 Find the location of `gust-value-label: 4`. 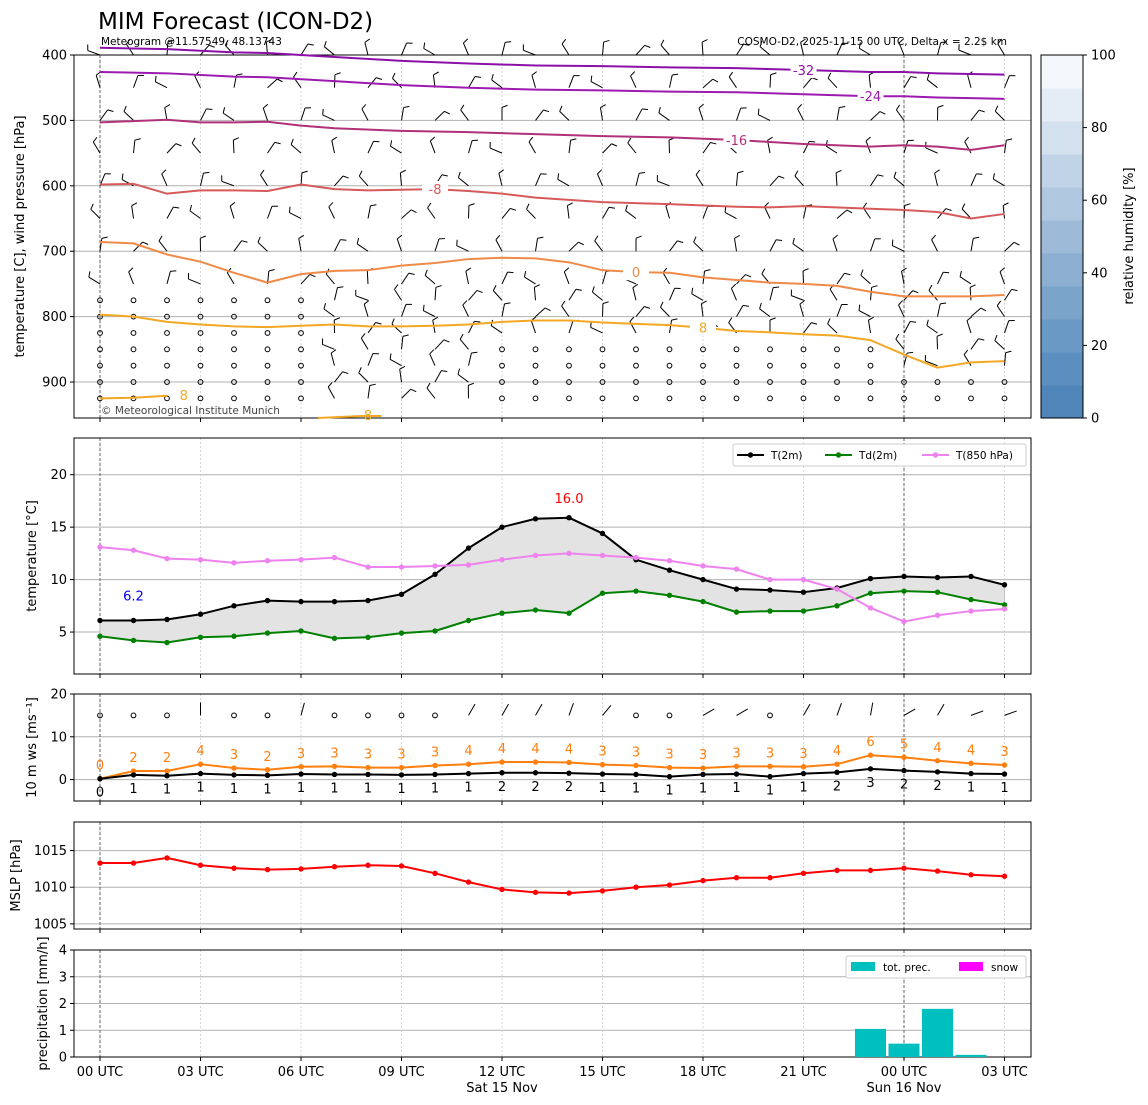

gust-value-label: 4 is located at coordinates (502, 749).